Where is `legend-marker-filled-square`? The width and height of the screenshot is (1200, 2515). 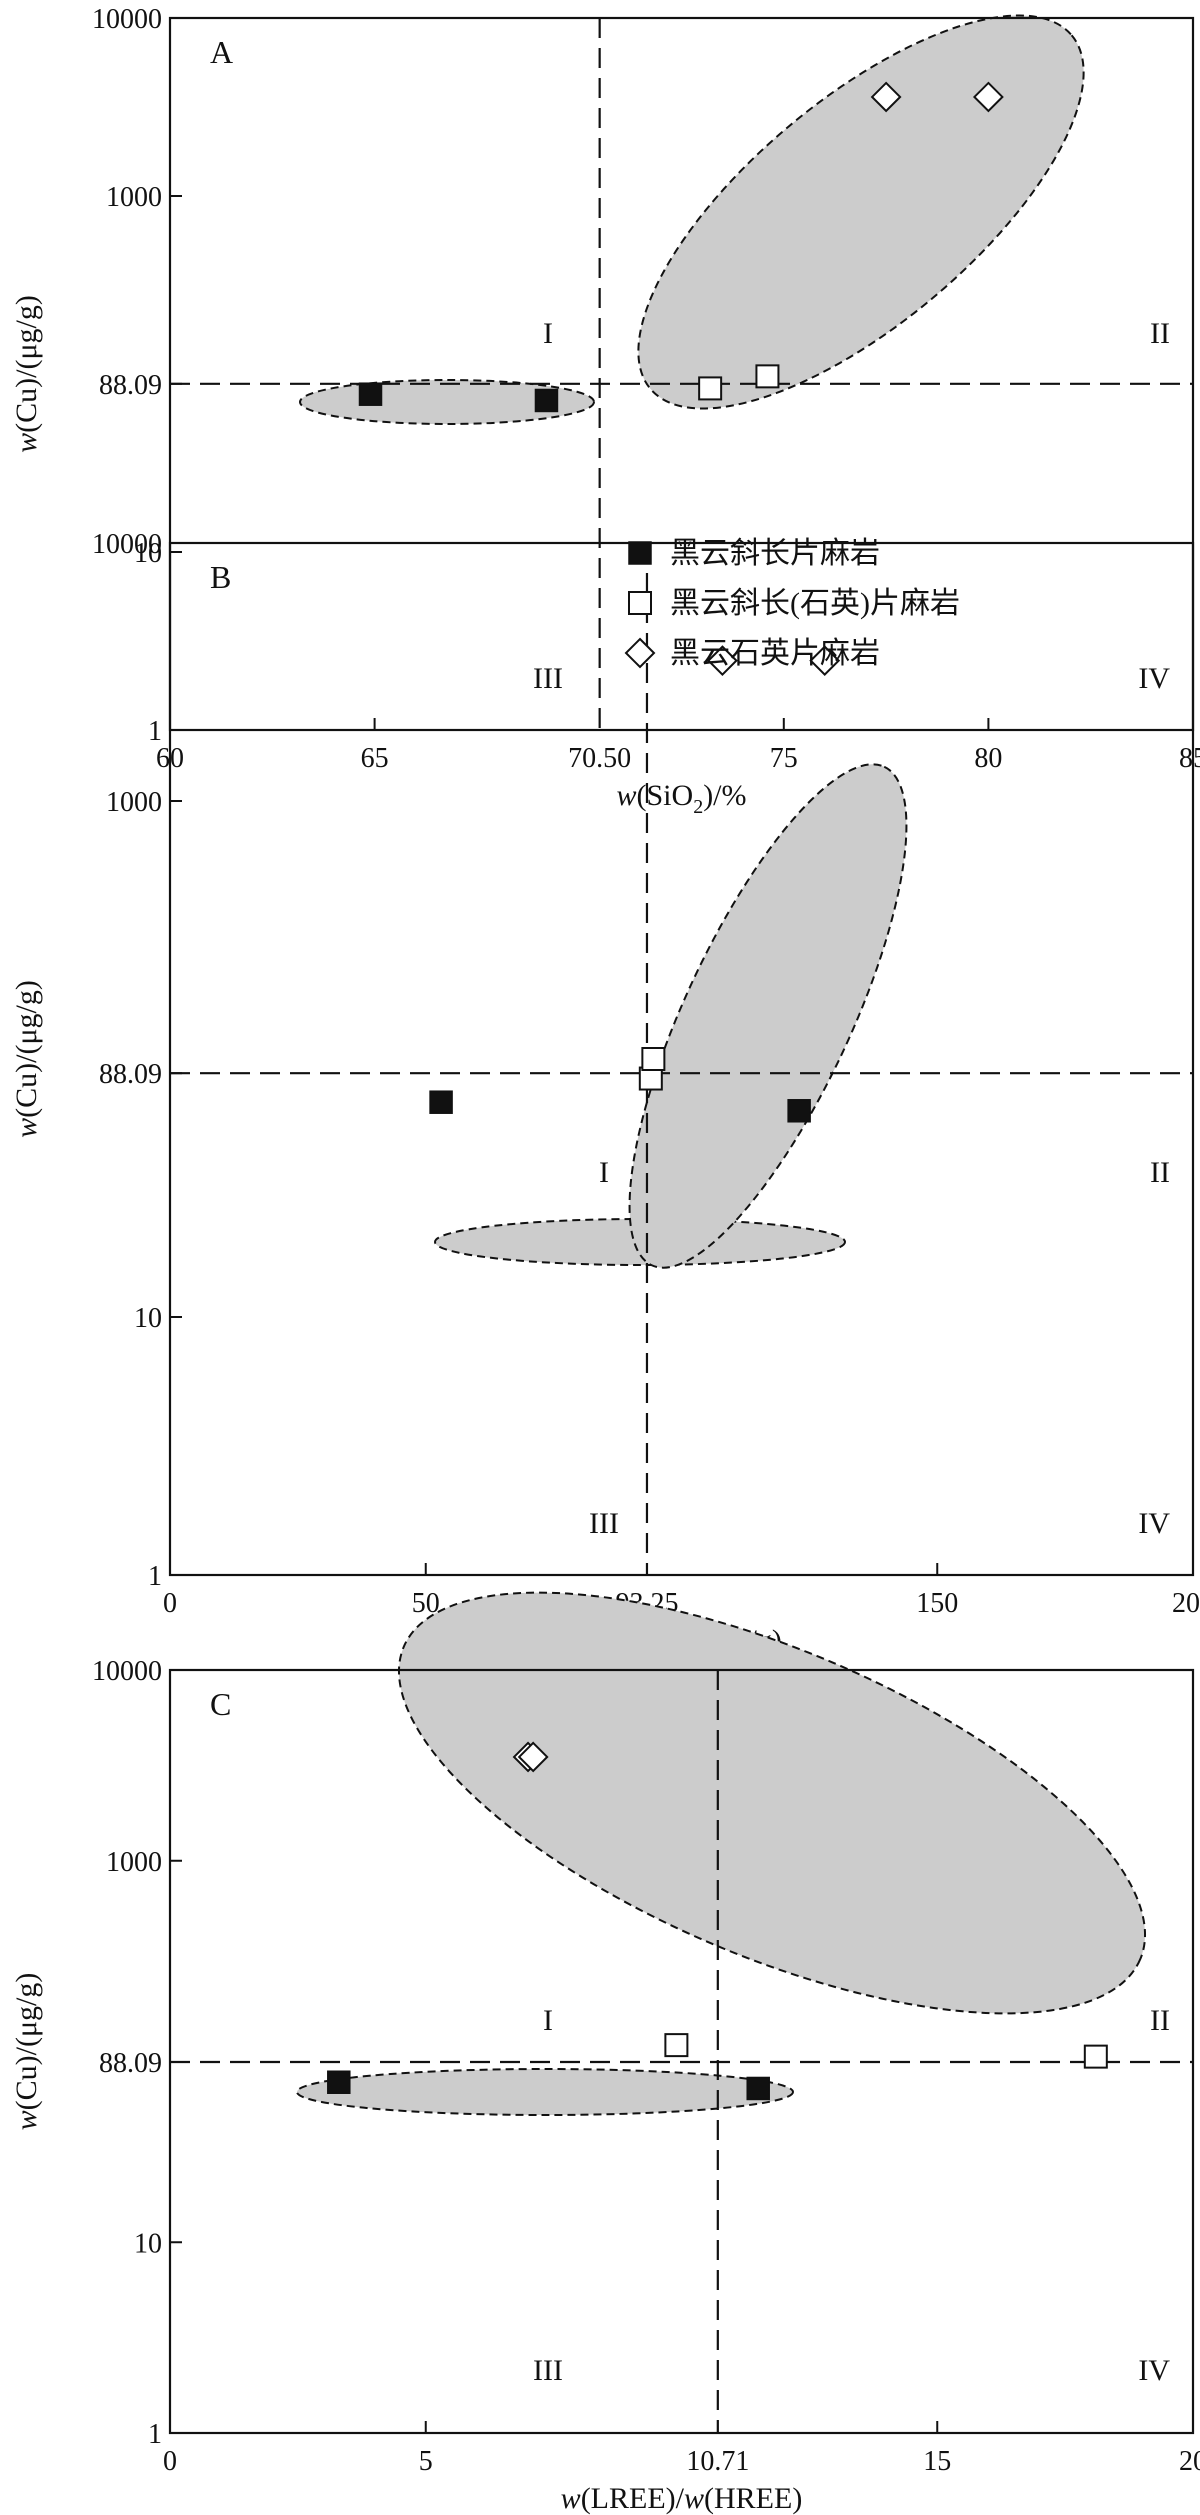
legend-marker-filled-square is located at coordinates (640, 553).